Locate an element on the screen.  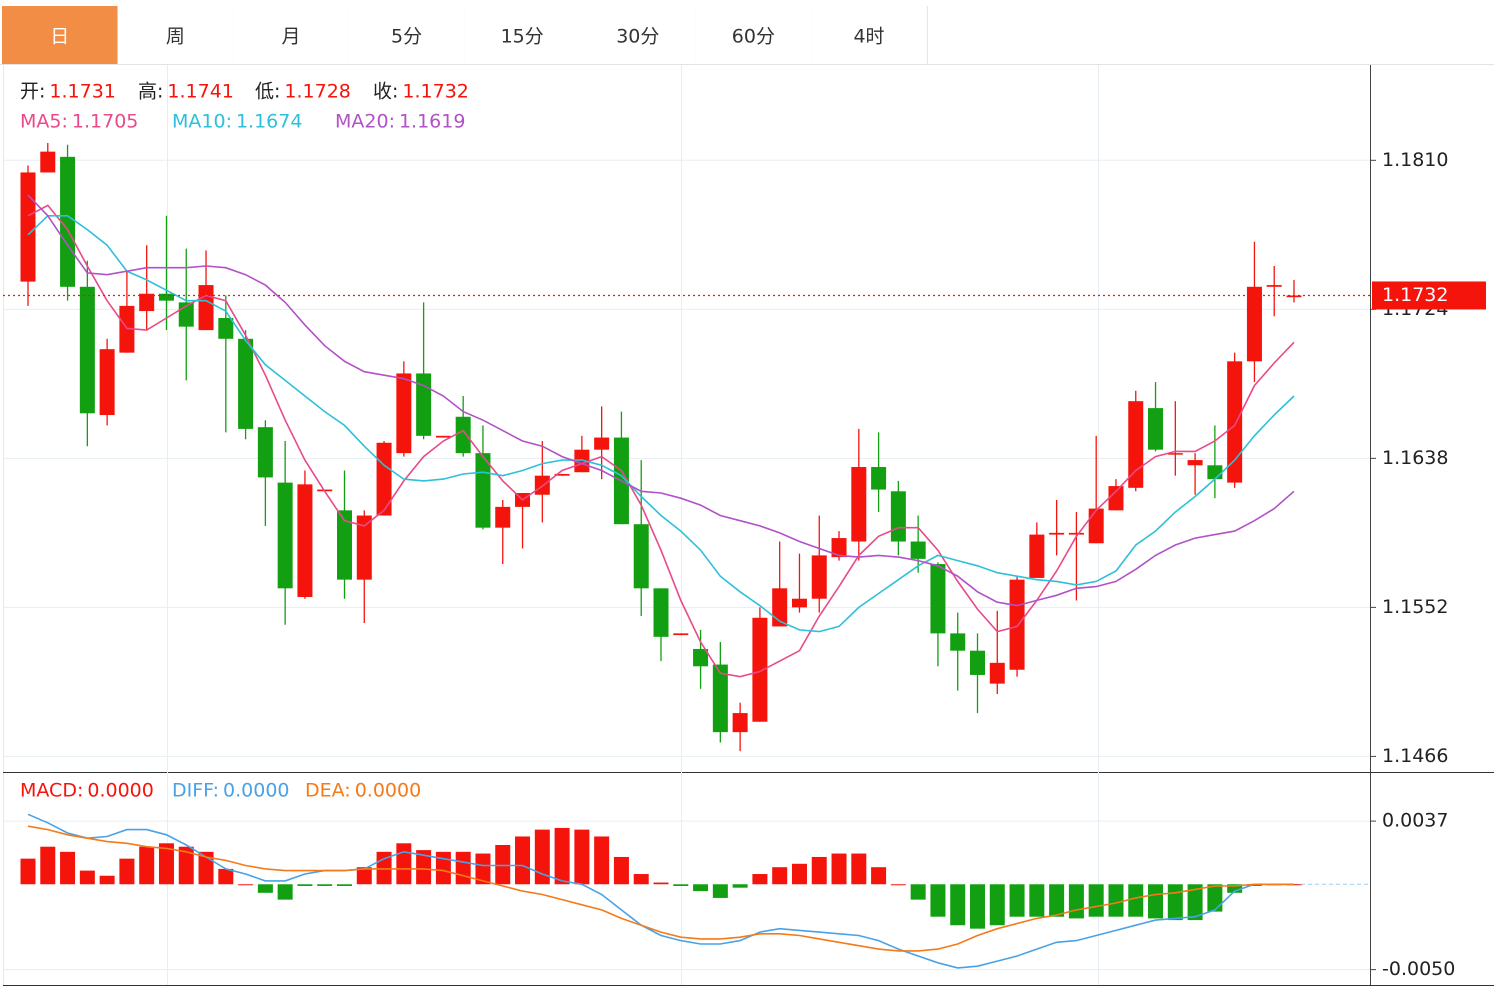
legend-label: MA5: is located at coordinates (44, 122).